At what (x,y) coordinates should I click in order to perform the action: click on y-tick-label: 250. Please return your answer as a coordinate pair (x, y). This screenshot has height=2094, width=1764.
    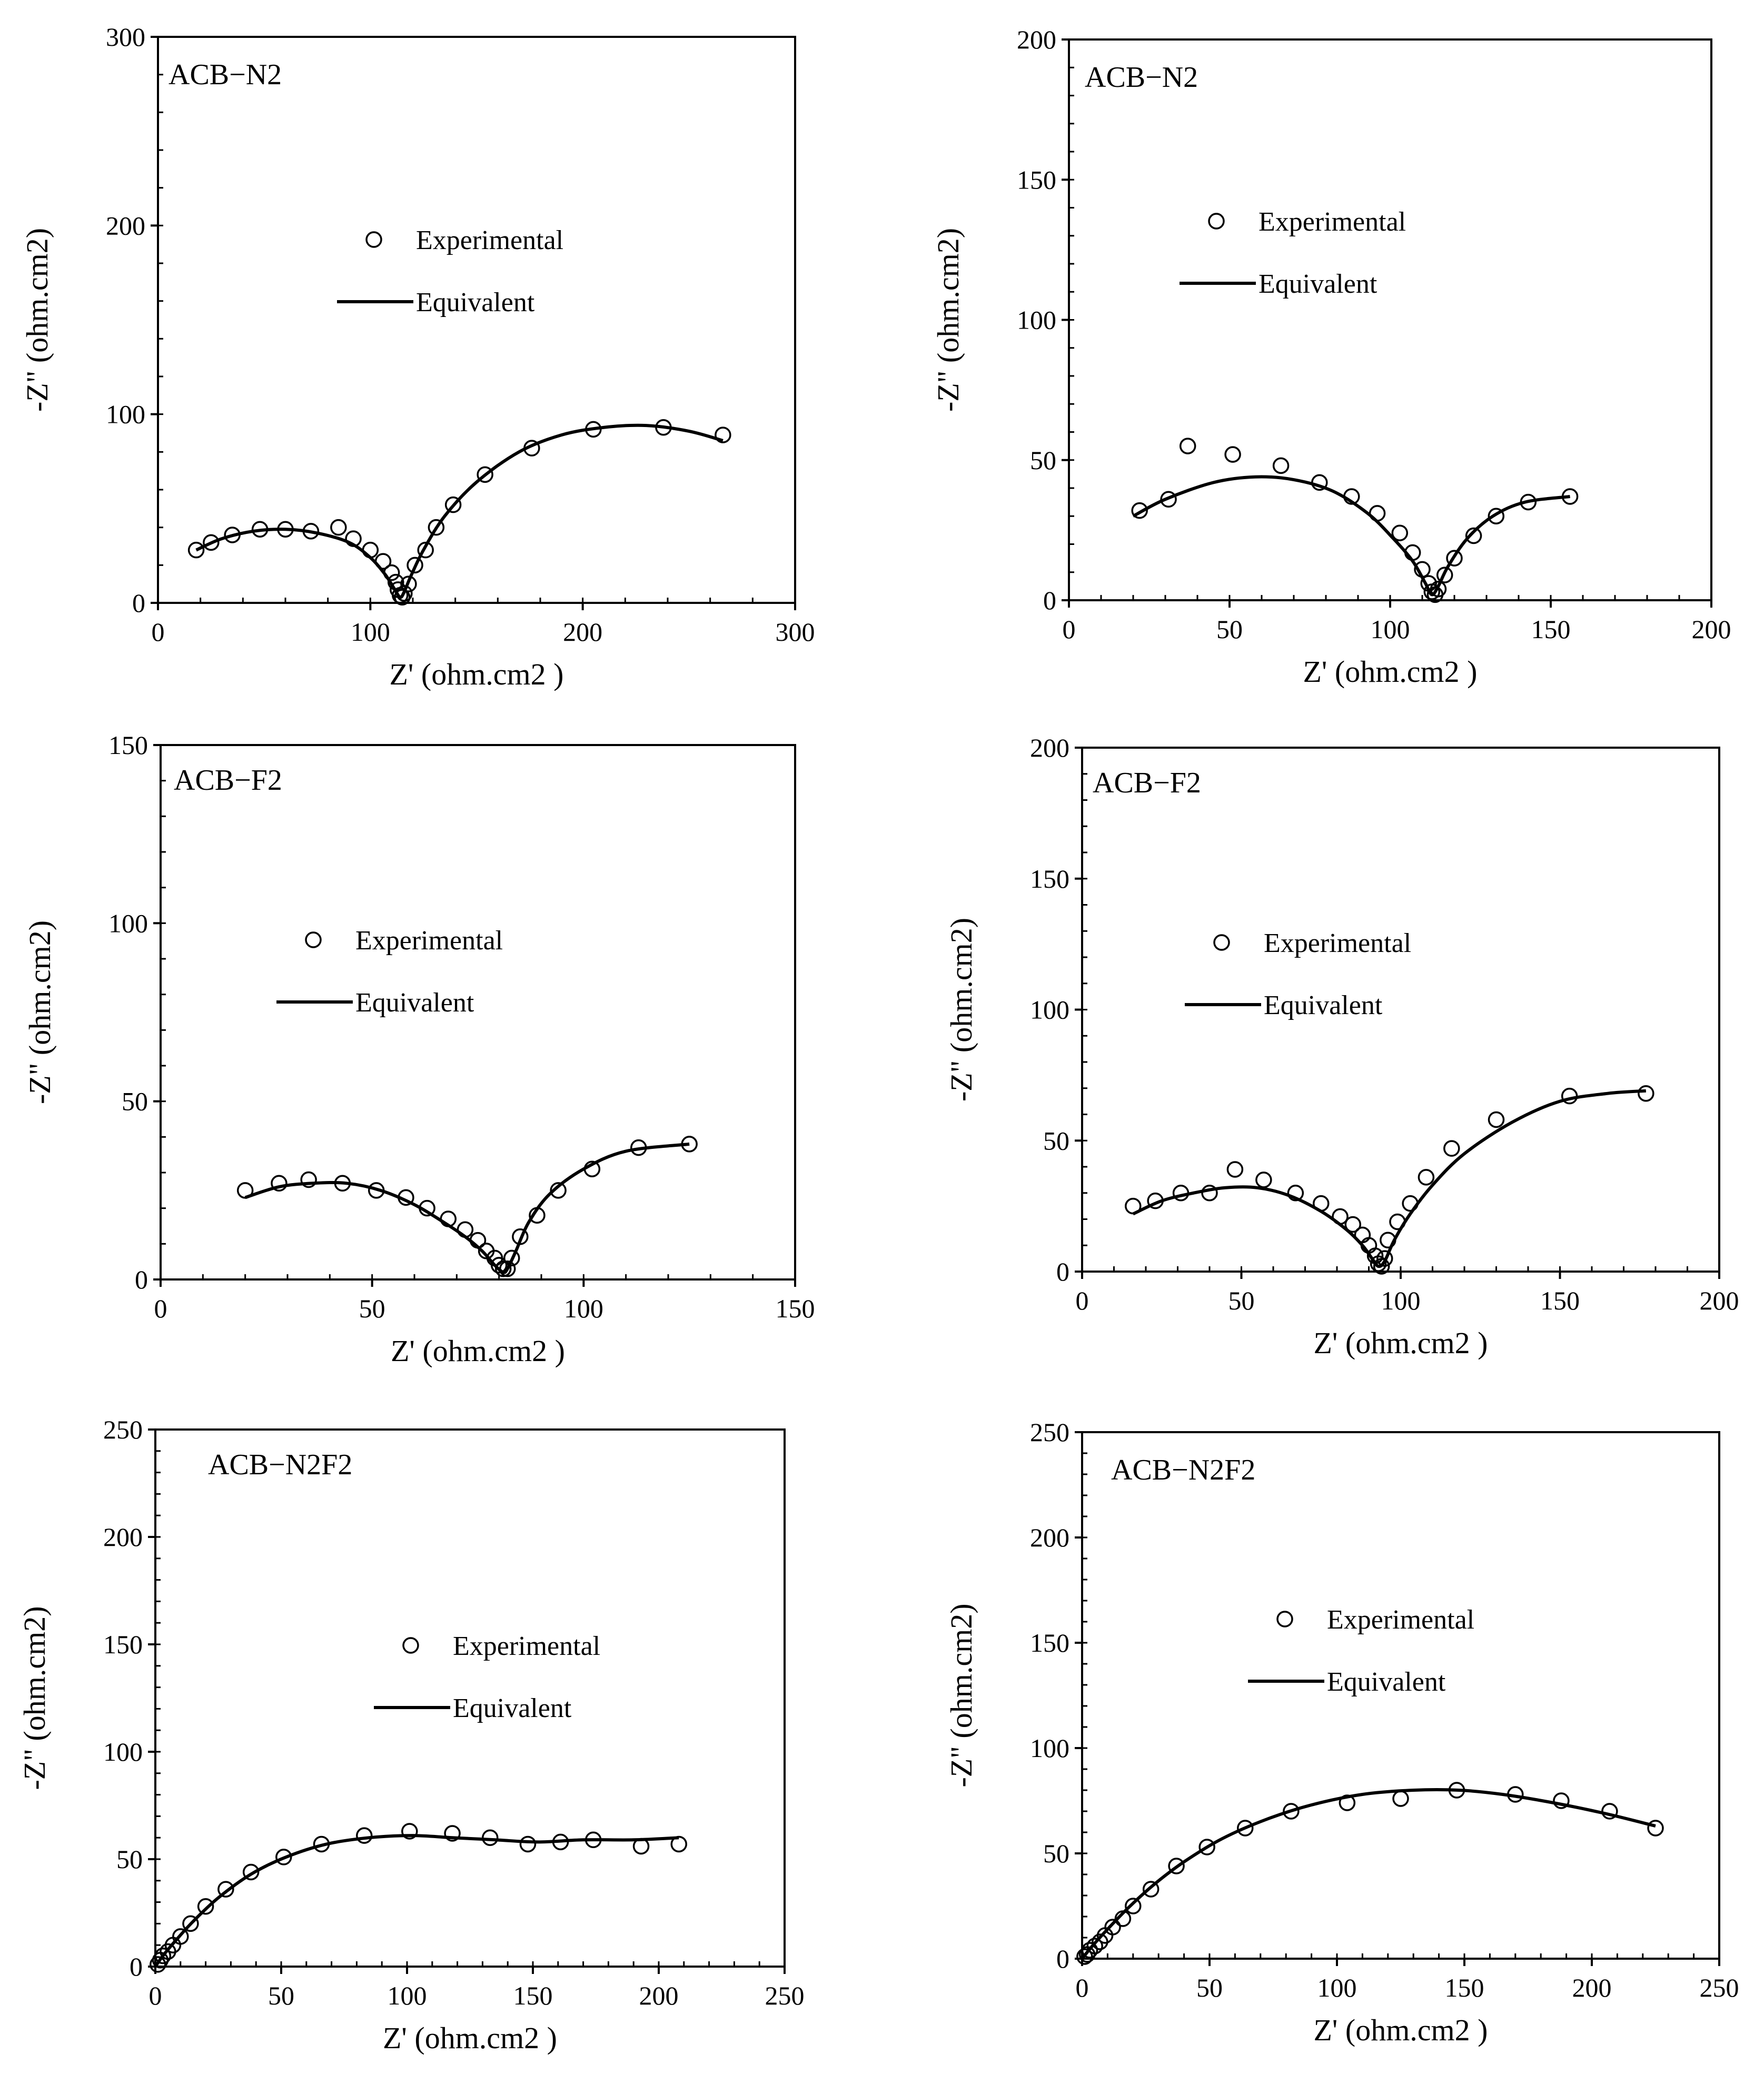
    Looking at the image, I should click on (1049, 1432).